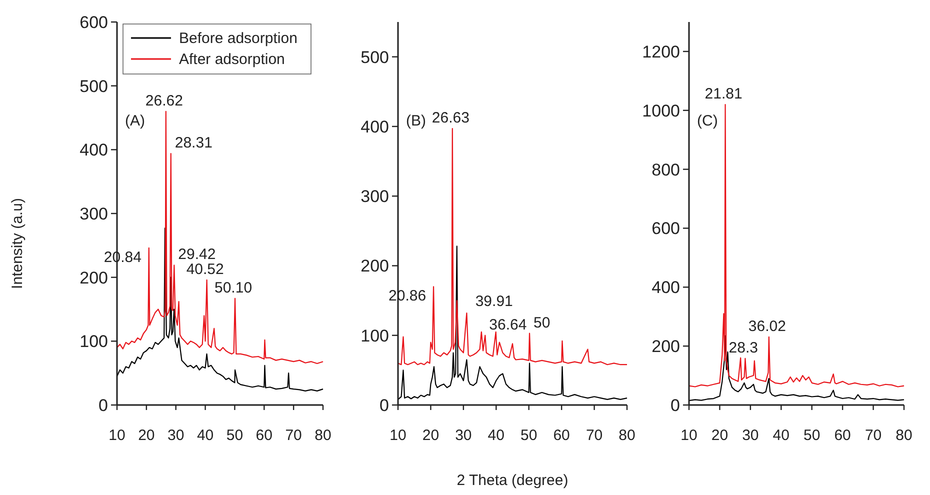 Image resolution: width=930 pixels, height=495 pixels. I want to click on annotation: 21.81, so click(723, 93).